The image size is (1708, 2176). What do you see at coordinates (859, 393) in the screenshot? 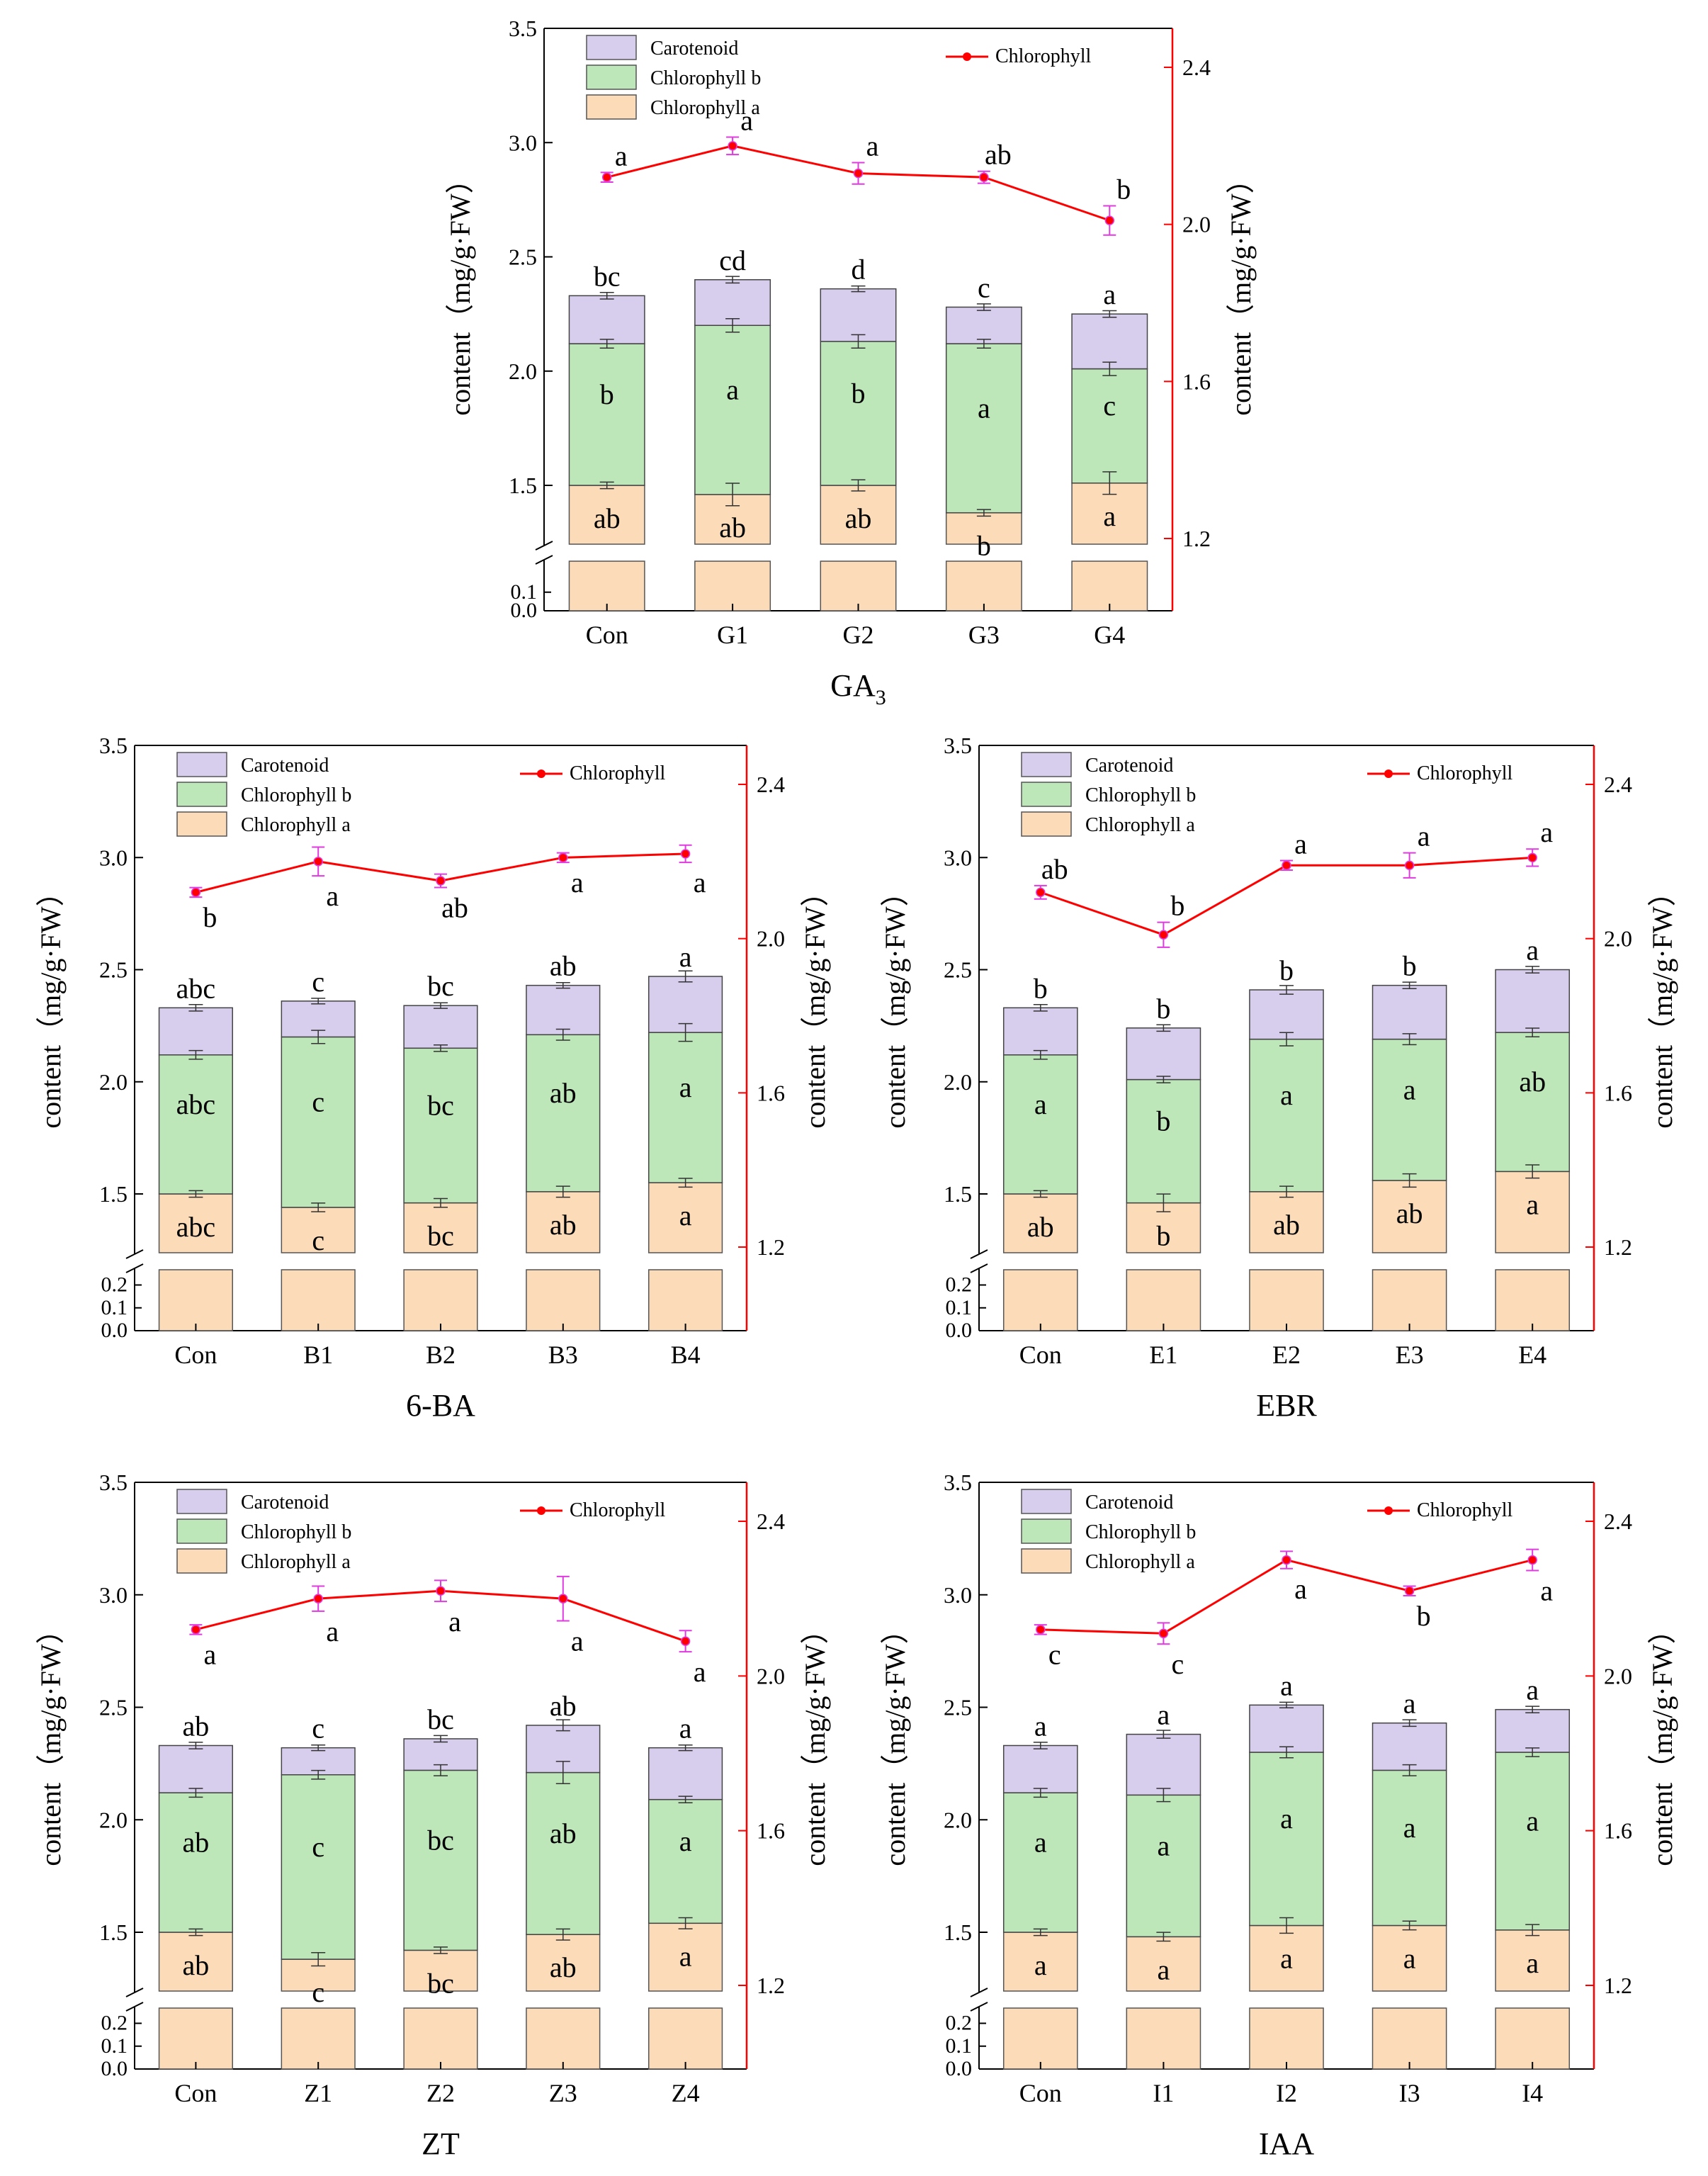
I see `letter-chl-b: b` at bounding box center [859, 393].